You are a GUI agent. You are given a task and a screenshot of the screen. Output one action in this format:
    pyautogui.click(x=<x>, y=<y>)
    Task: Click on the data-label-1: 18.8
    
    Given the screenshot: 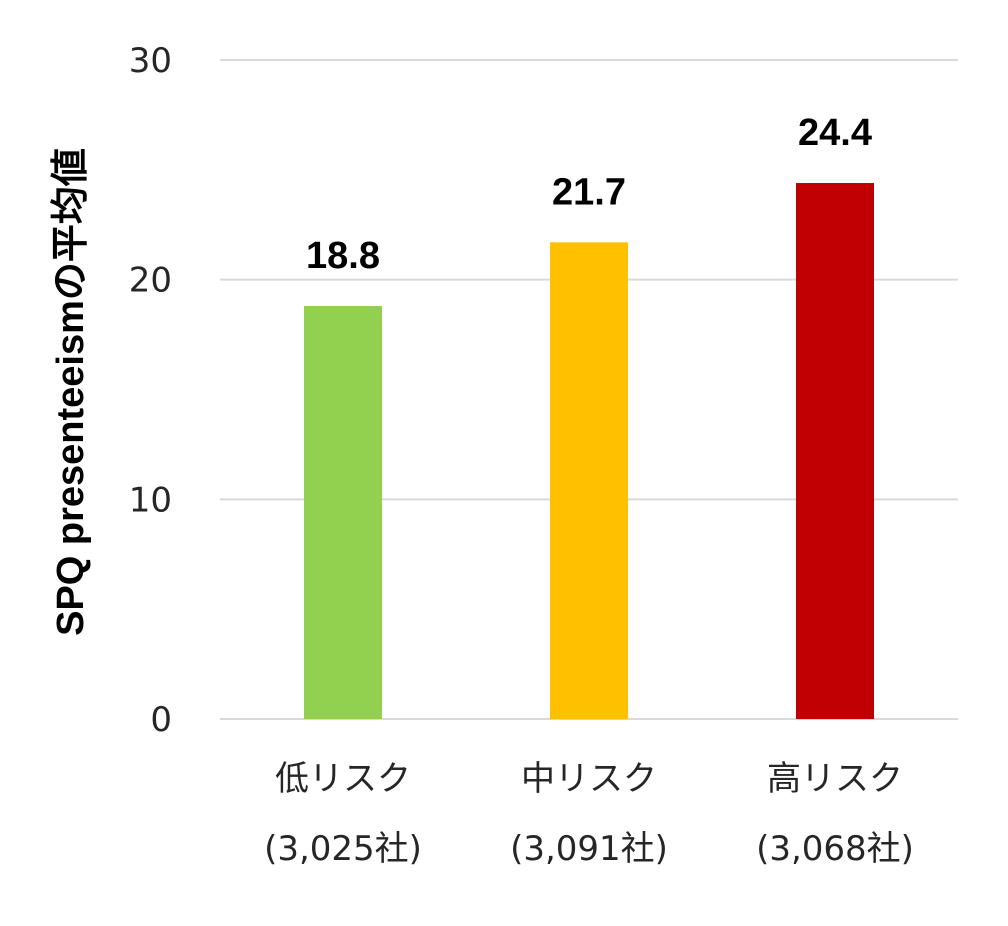 What is the action you would take?
    pyautogui.click(x=343, y=256)
    